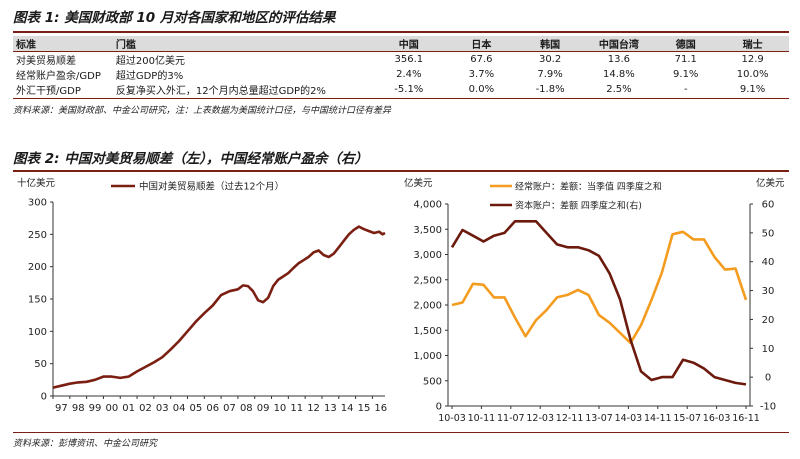  What do you see at coordinates (427, 331) in the screenshot?
I see `y-tick-label: 1,500` at bounding box center [427, 331].